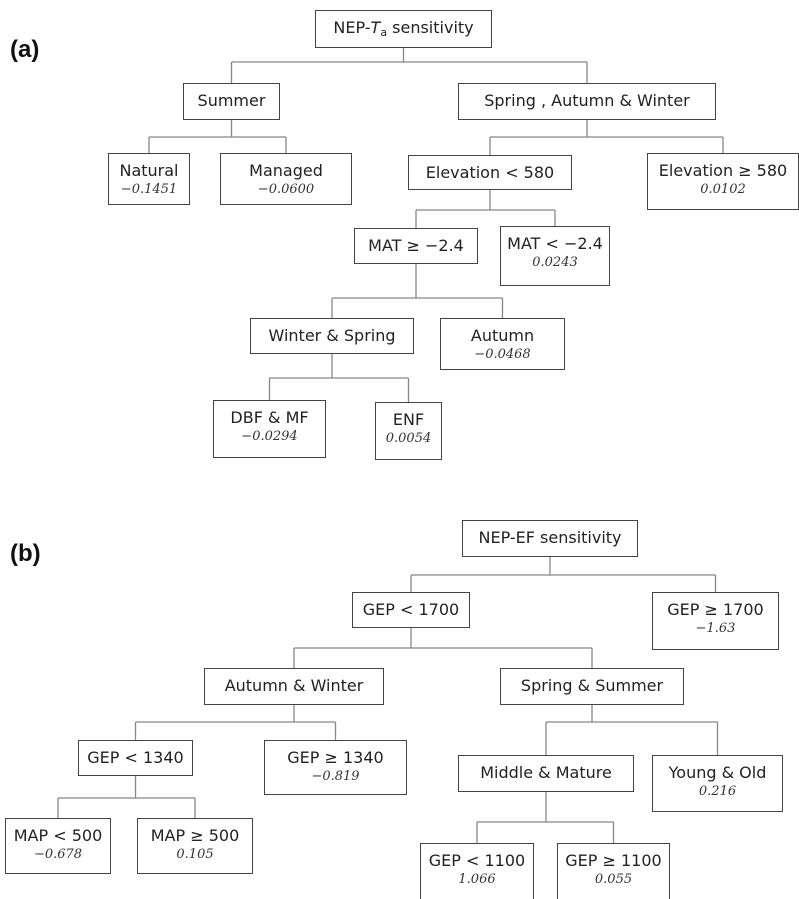  I want to click on tree-node: GEP ≥ 1700 −1.63, so click(715, 621).